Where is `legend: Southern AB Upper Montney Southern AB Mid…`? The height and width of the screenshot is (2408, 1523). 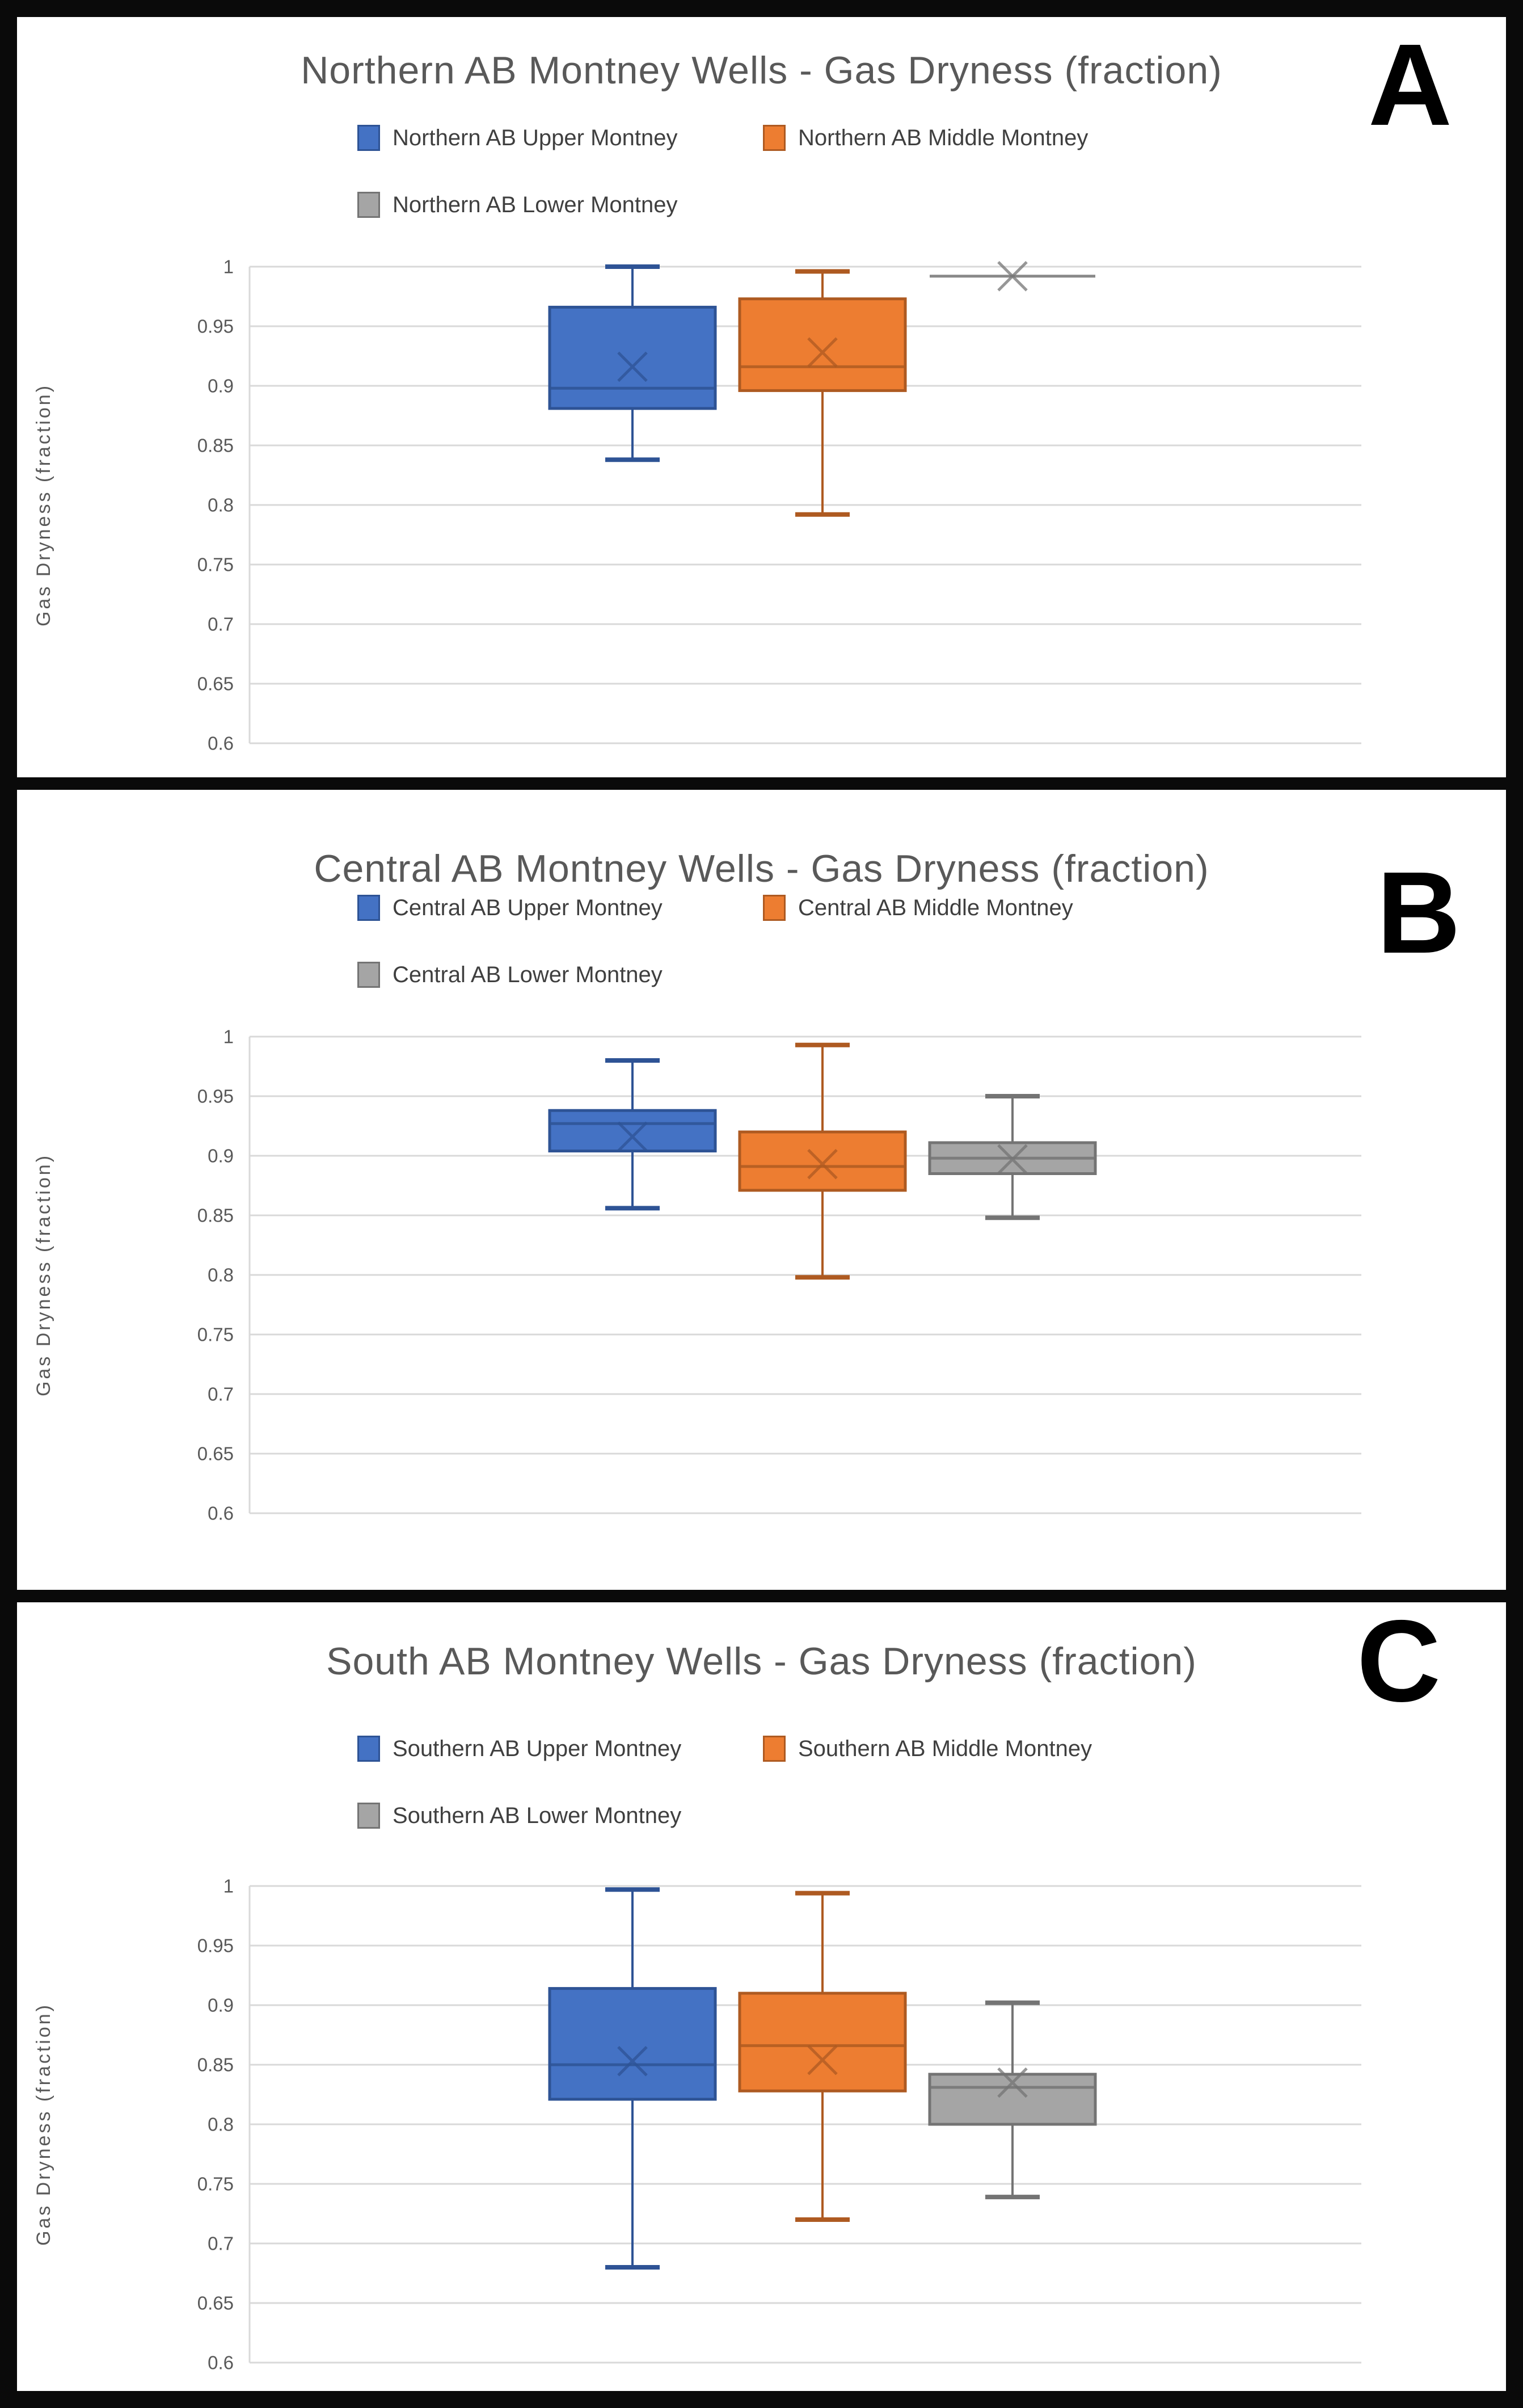
legend: Southern AB Upper Montney Southern AB Mid… is located at coordinates (761, 1809).